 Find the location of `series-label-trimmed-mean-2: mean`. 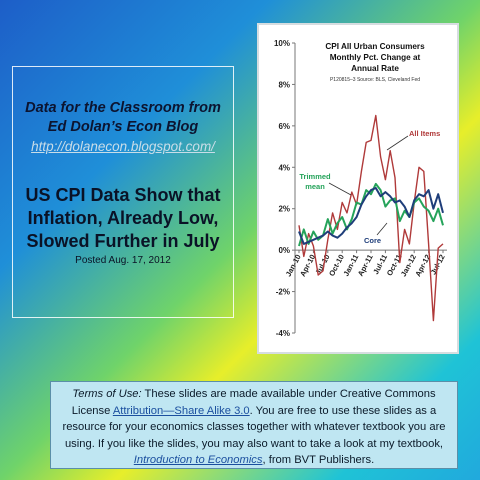

series-label-trimmed-mean-2: mean is located at coordinates (315, 186).